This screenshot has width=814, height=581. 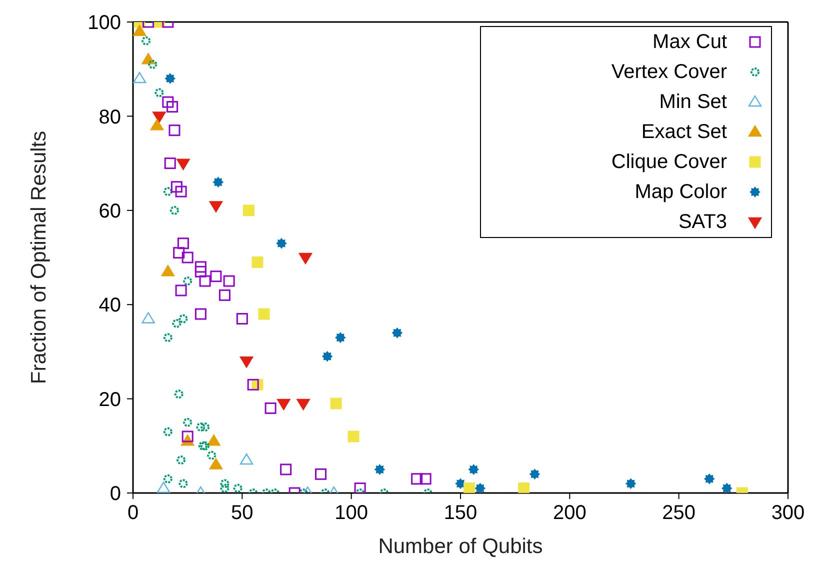 I want to click on y-tick-label: 60, so click(x=109, y=211).